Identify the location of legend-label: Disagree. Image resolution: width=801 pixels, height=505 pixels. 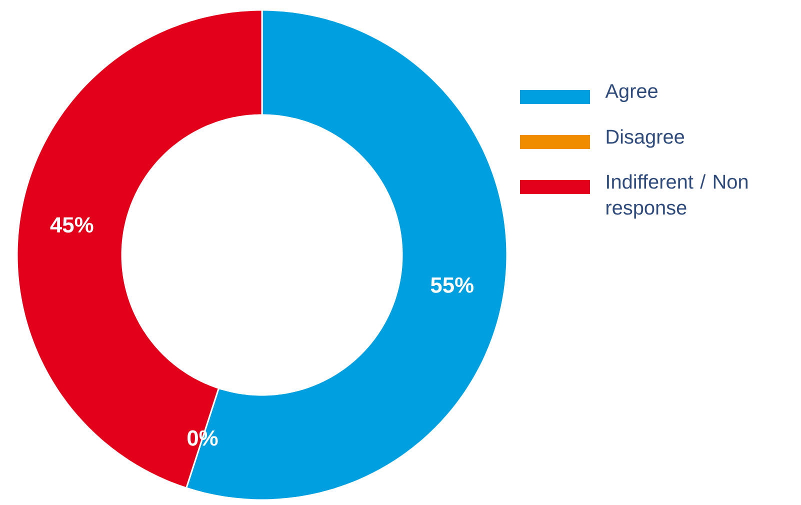
(645, 138).